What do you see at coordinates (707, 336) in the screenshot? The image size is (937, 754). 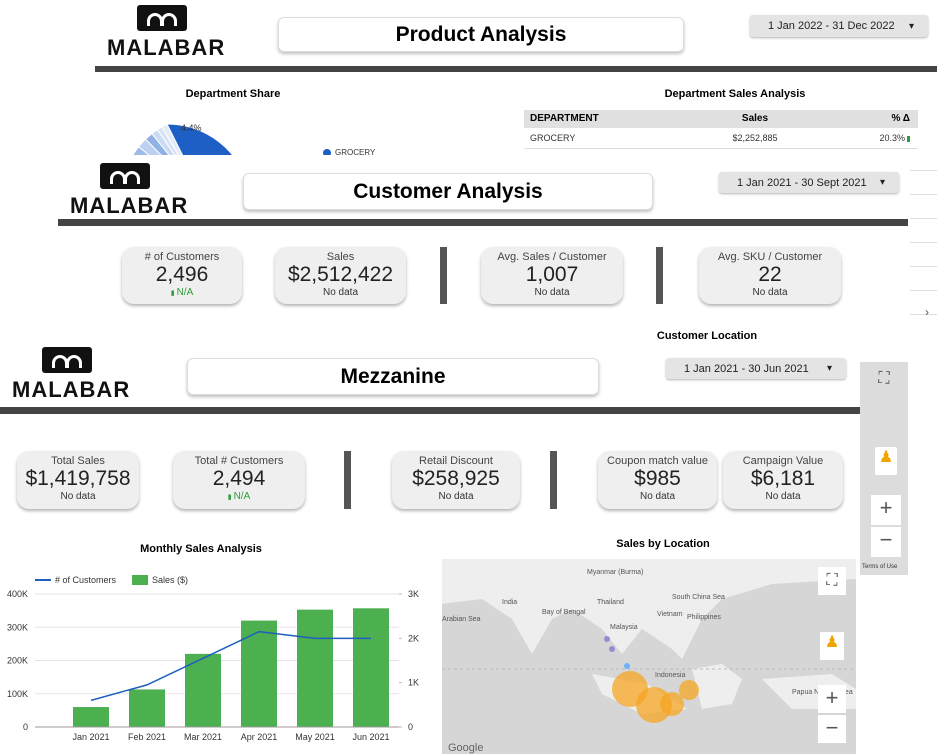 I see `section-title: Customer Location` at bounding box center [707, 336].